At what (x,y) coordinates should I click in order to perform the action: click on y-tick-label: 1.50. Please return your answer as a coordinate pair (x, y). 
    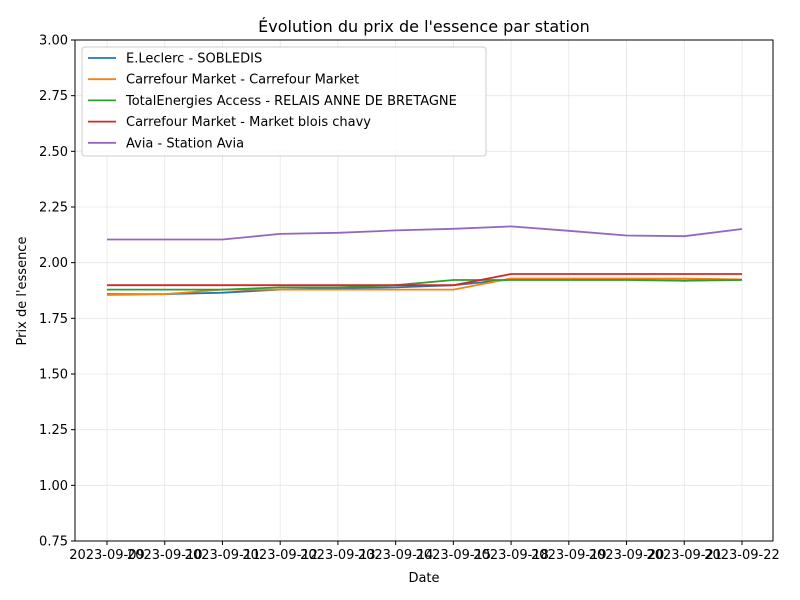
    Looking at the image, I should click on (53, 375).